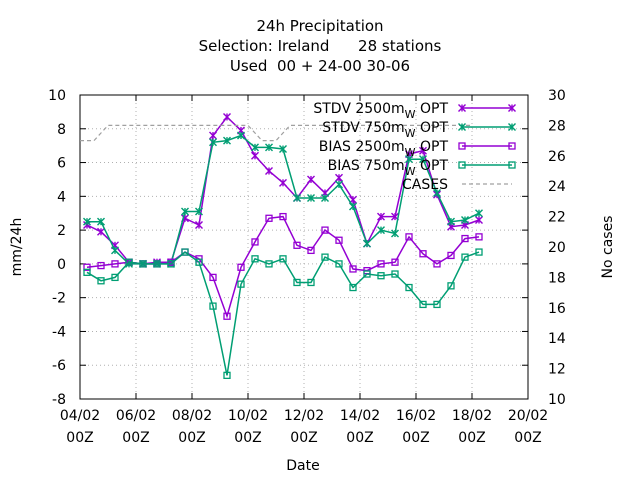  I want to click on x-tick-label-date: 12/02, so click(304, 416).